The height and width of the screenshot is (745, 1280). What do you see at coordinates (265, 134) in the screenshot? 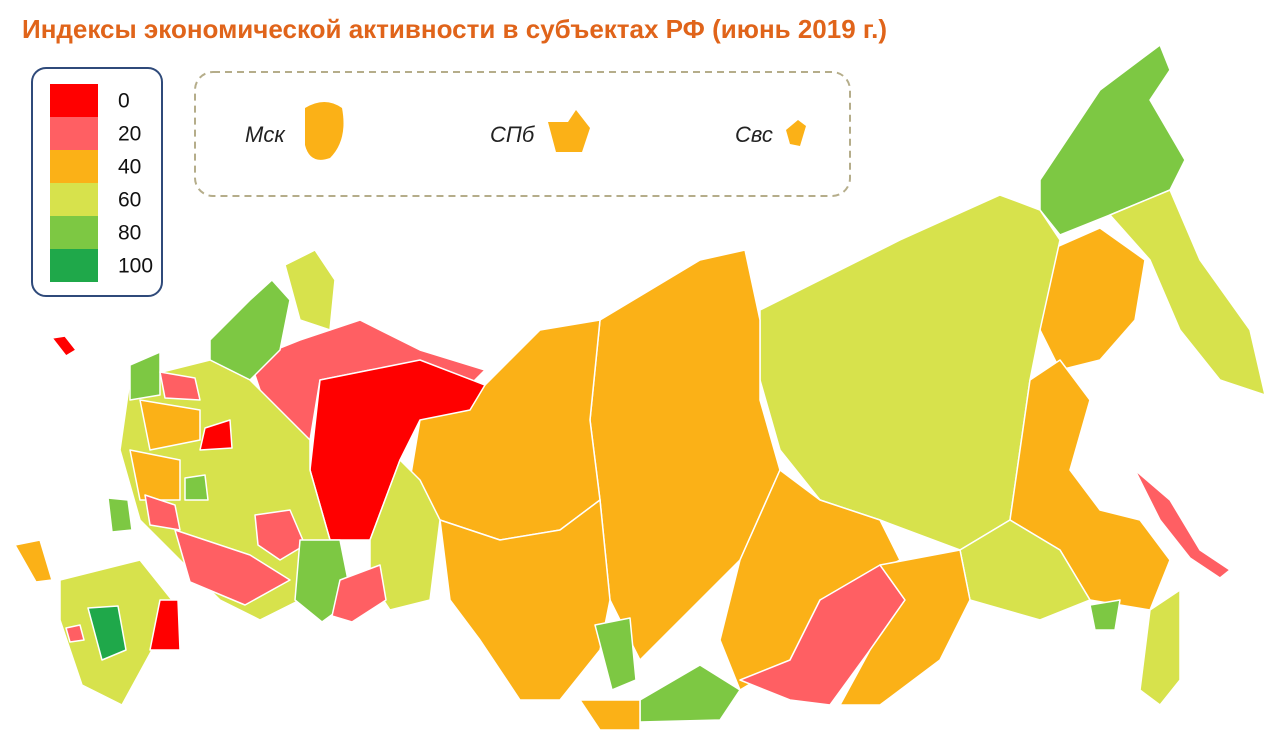
I see `inset-label: Мск` at bounding box center [265, 134].